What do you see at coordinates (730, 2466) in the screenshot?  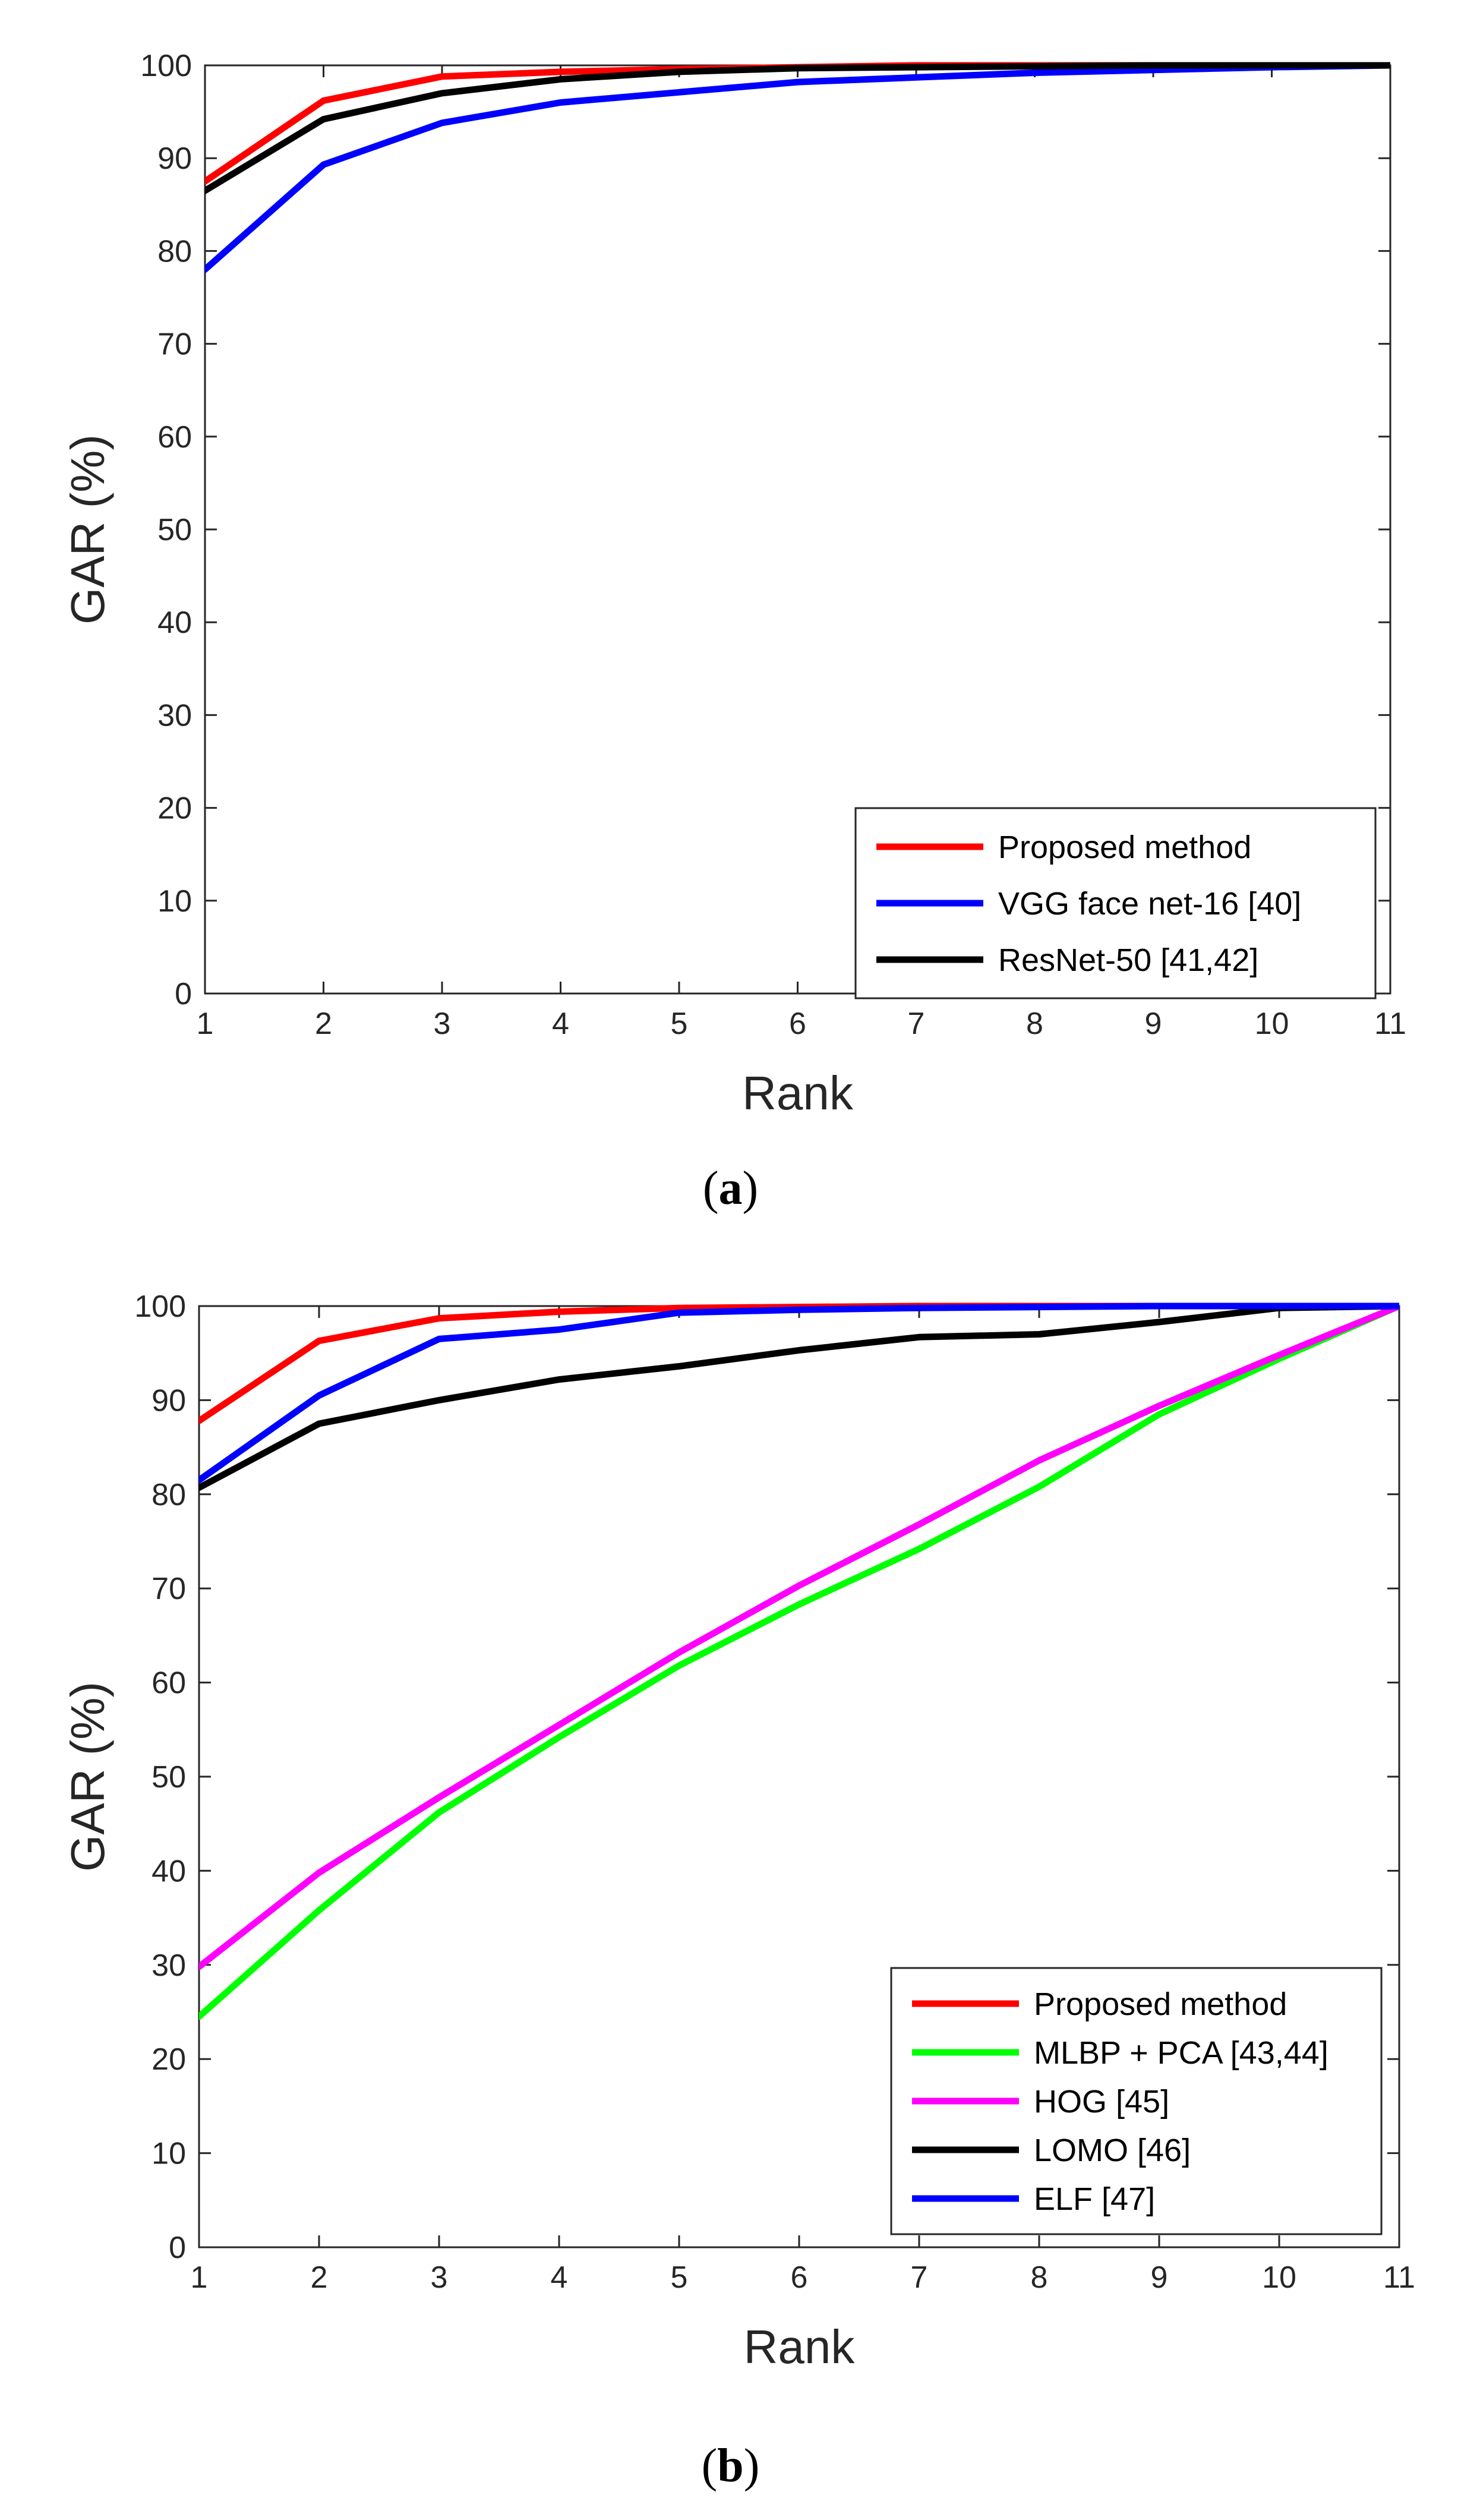 I see `caption-b: (b)` at bounding box center [730, 2466].